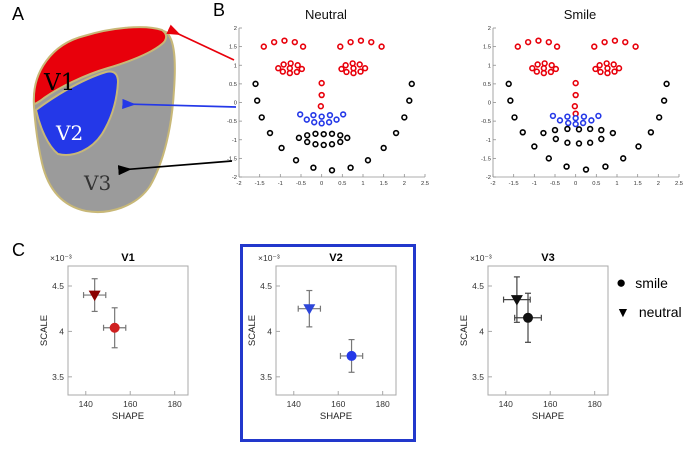  I want to click on svg-text: 4.5, so click(266, 286).